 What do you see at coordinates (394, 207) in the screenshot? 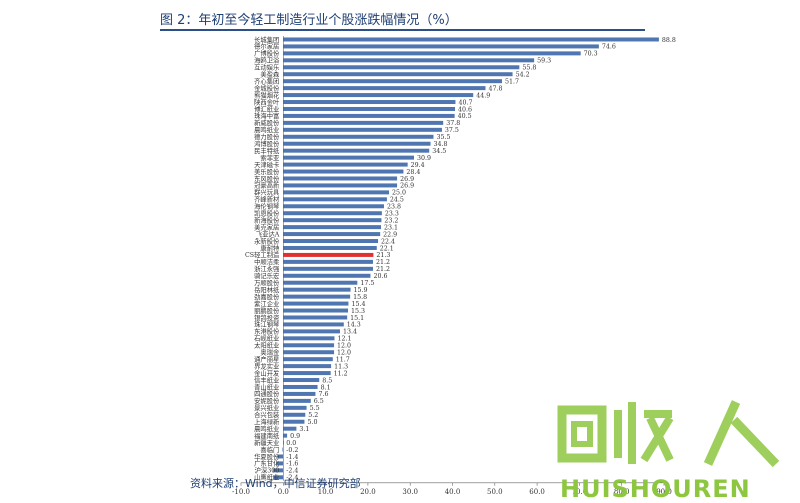
I see `data-label: 23.8` at bounding box center [394, 207].